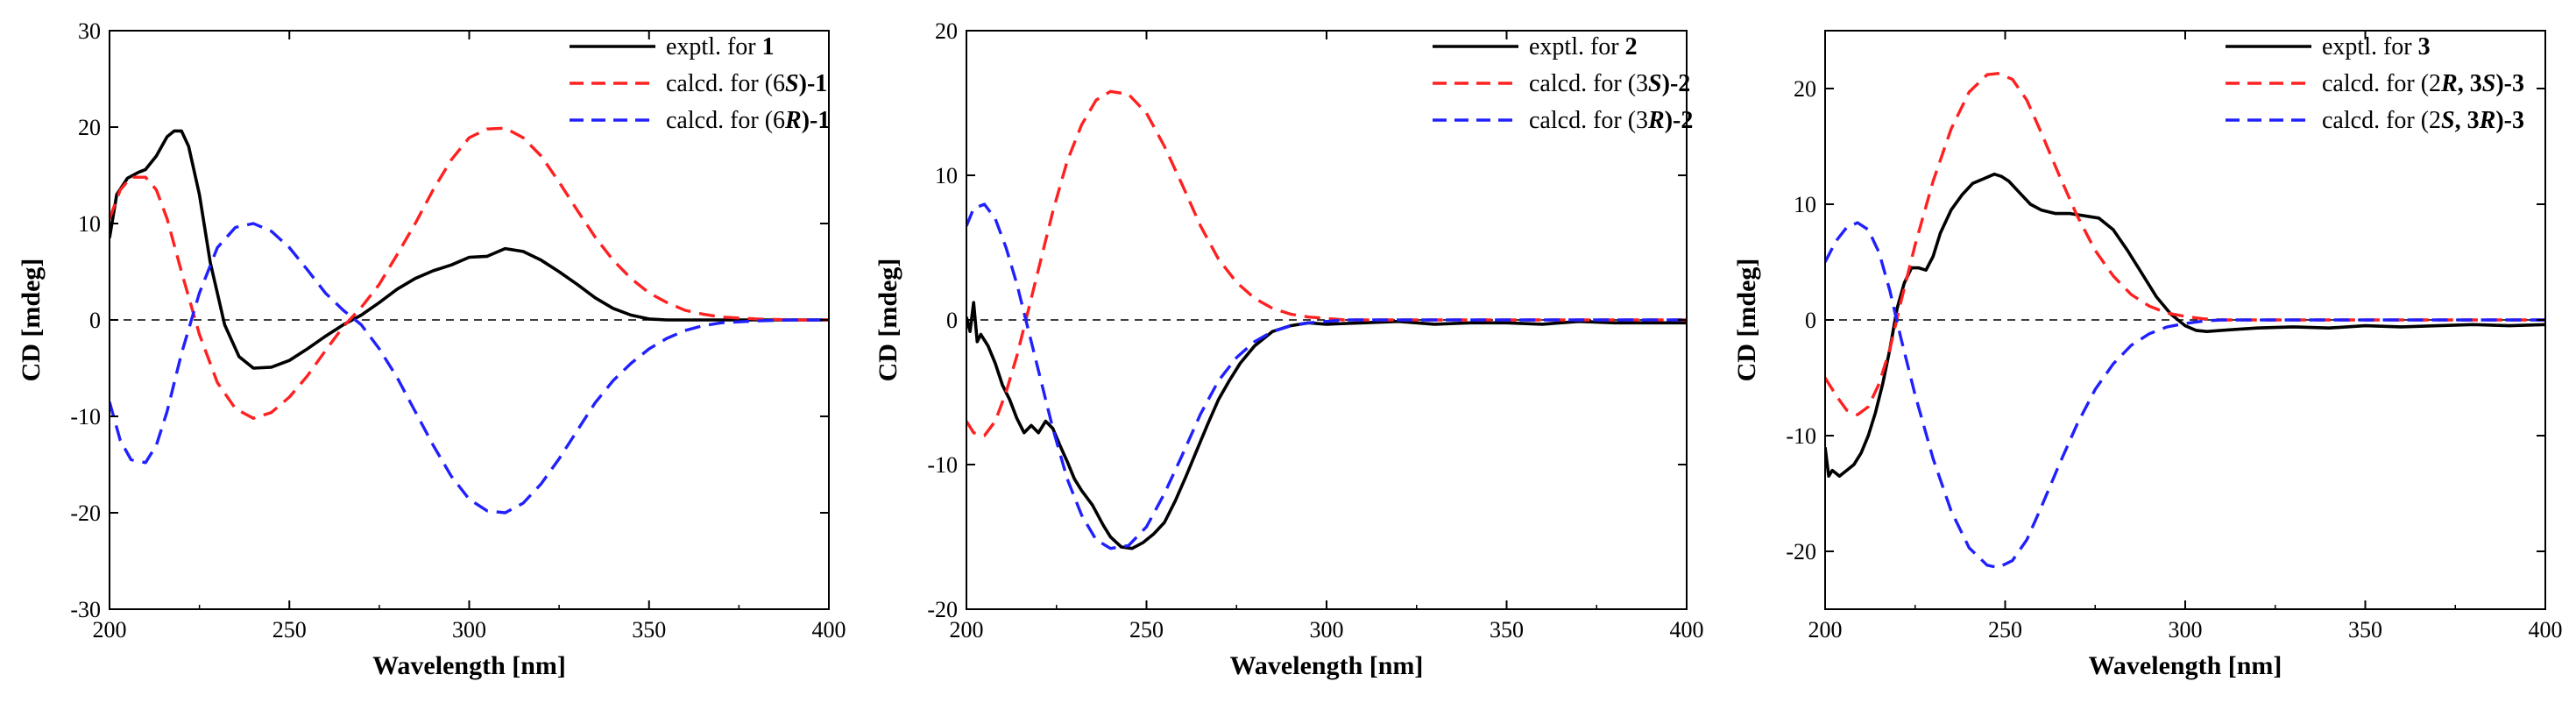  What do you see at coordinates (1609, 83) in the screenshot?
I see `legend-label: calcd. for (3S)-2` at bounding box center [1609, 83].